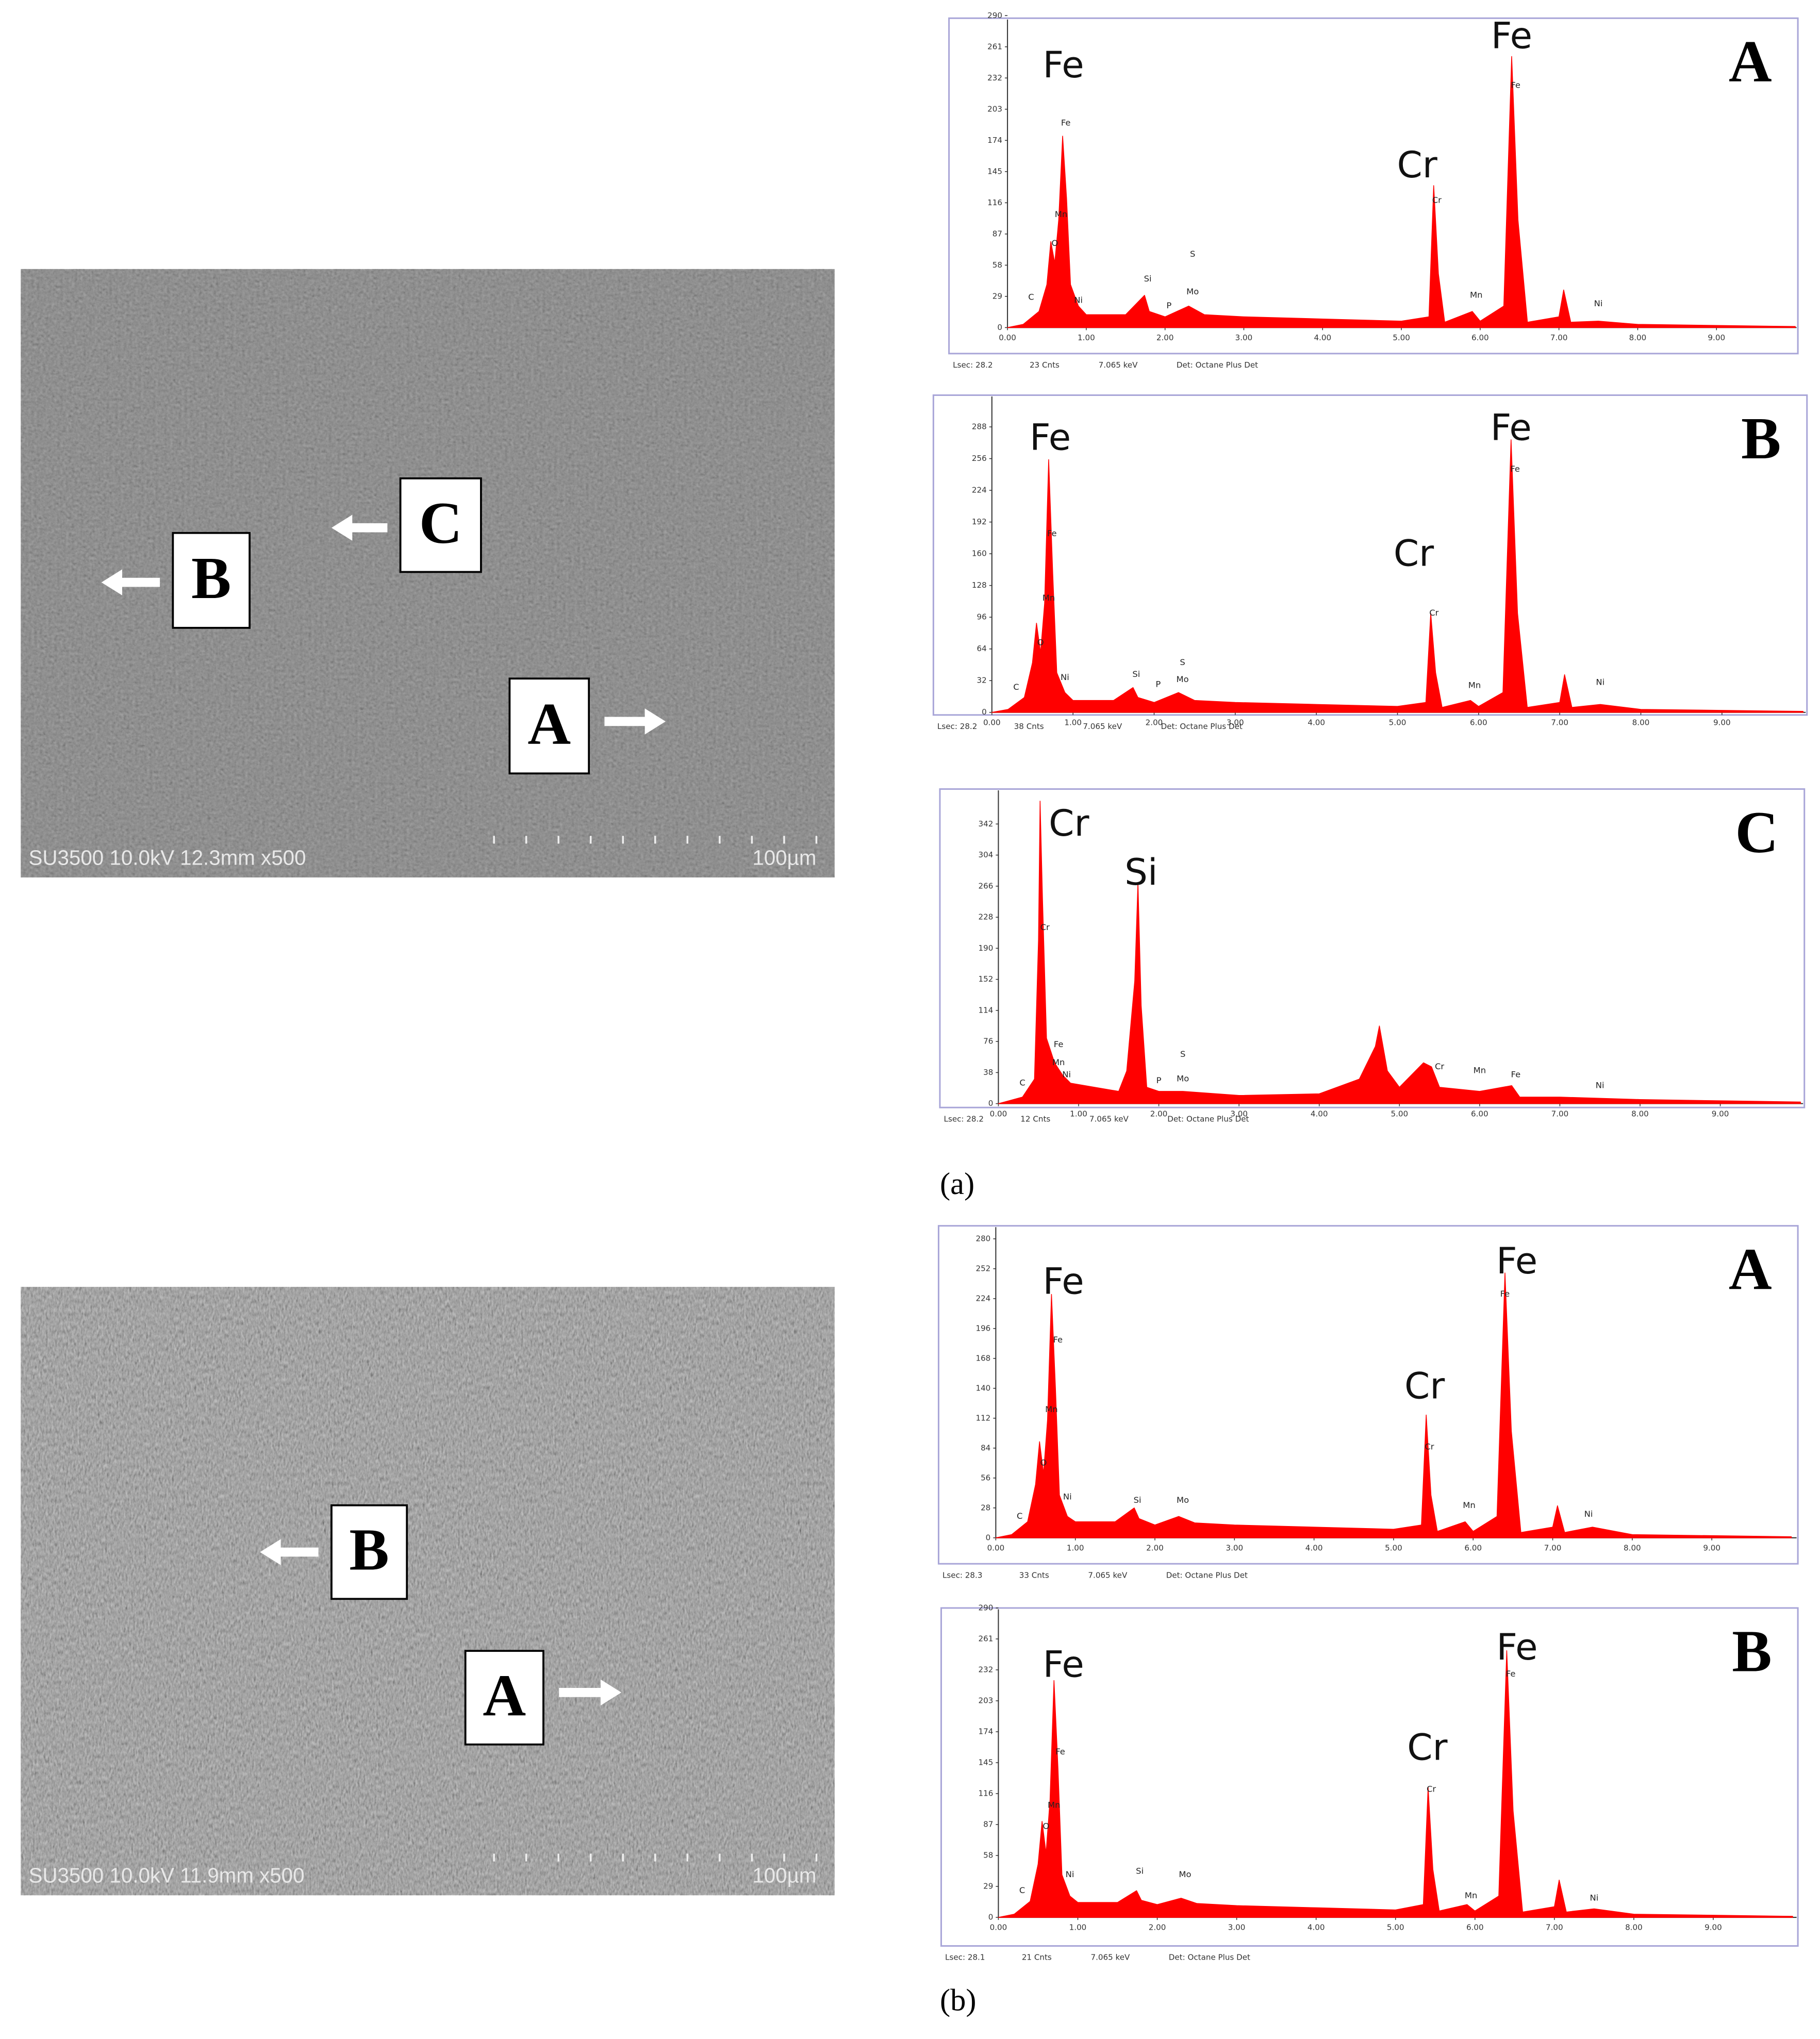 The image size is (1820, 2039). I want to click on spectrum-footer: 7.065 keV, so click(1118, 365).